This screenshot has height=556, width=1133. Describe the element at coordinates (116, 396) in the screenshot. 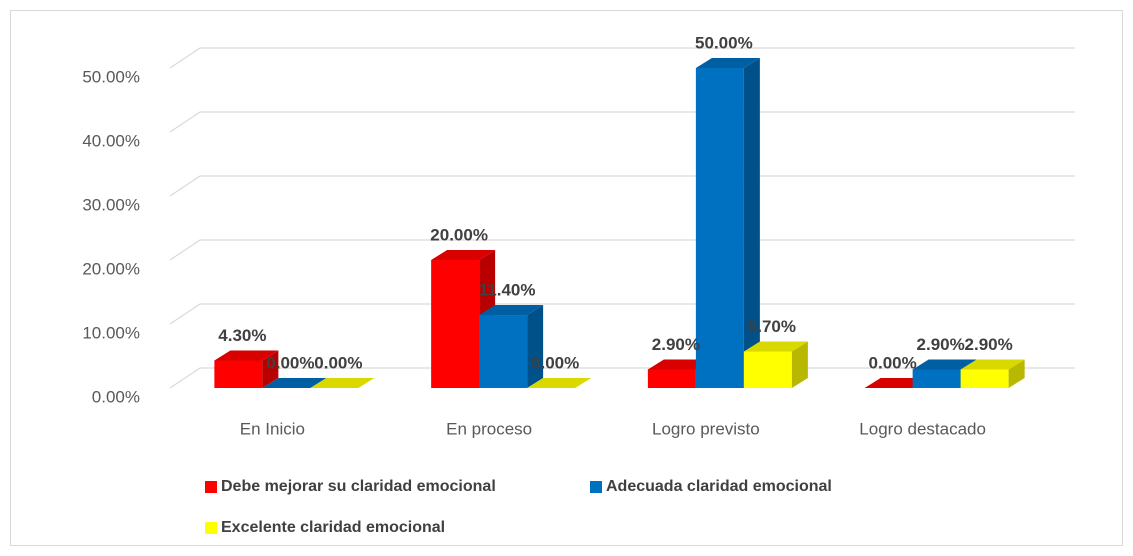

I see `y-tick-label: 0.00%` at that location.